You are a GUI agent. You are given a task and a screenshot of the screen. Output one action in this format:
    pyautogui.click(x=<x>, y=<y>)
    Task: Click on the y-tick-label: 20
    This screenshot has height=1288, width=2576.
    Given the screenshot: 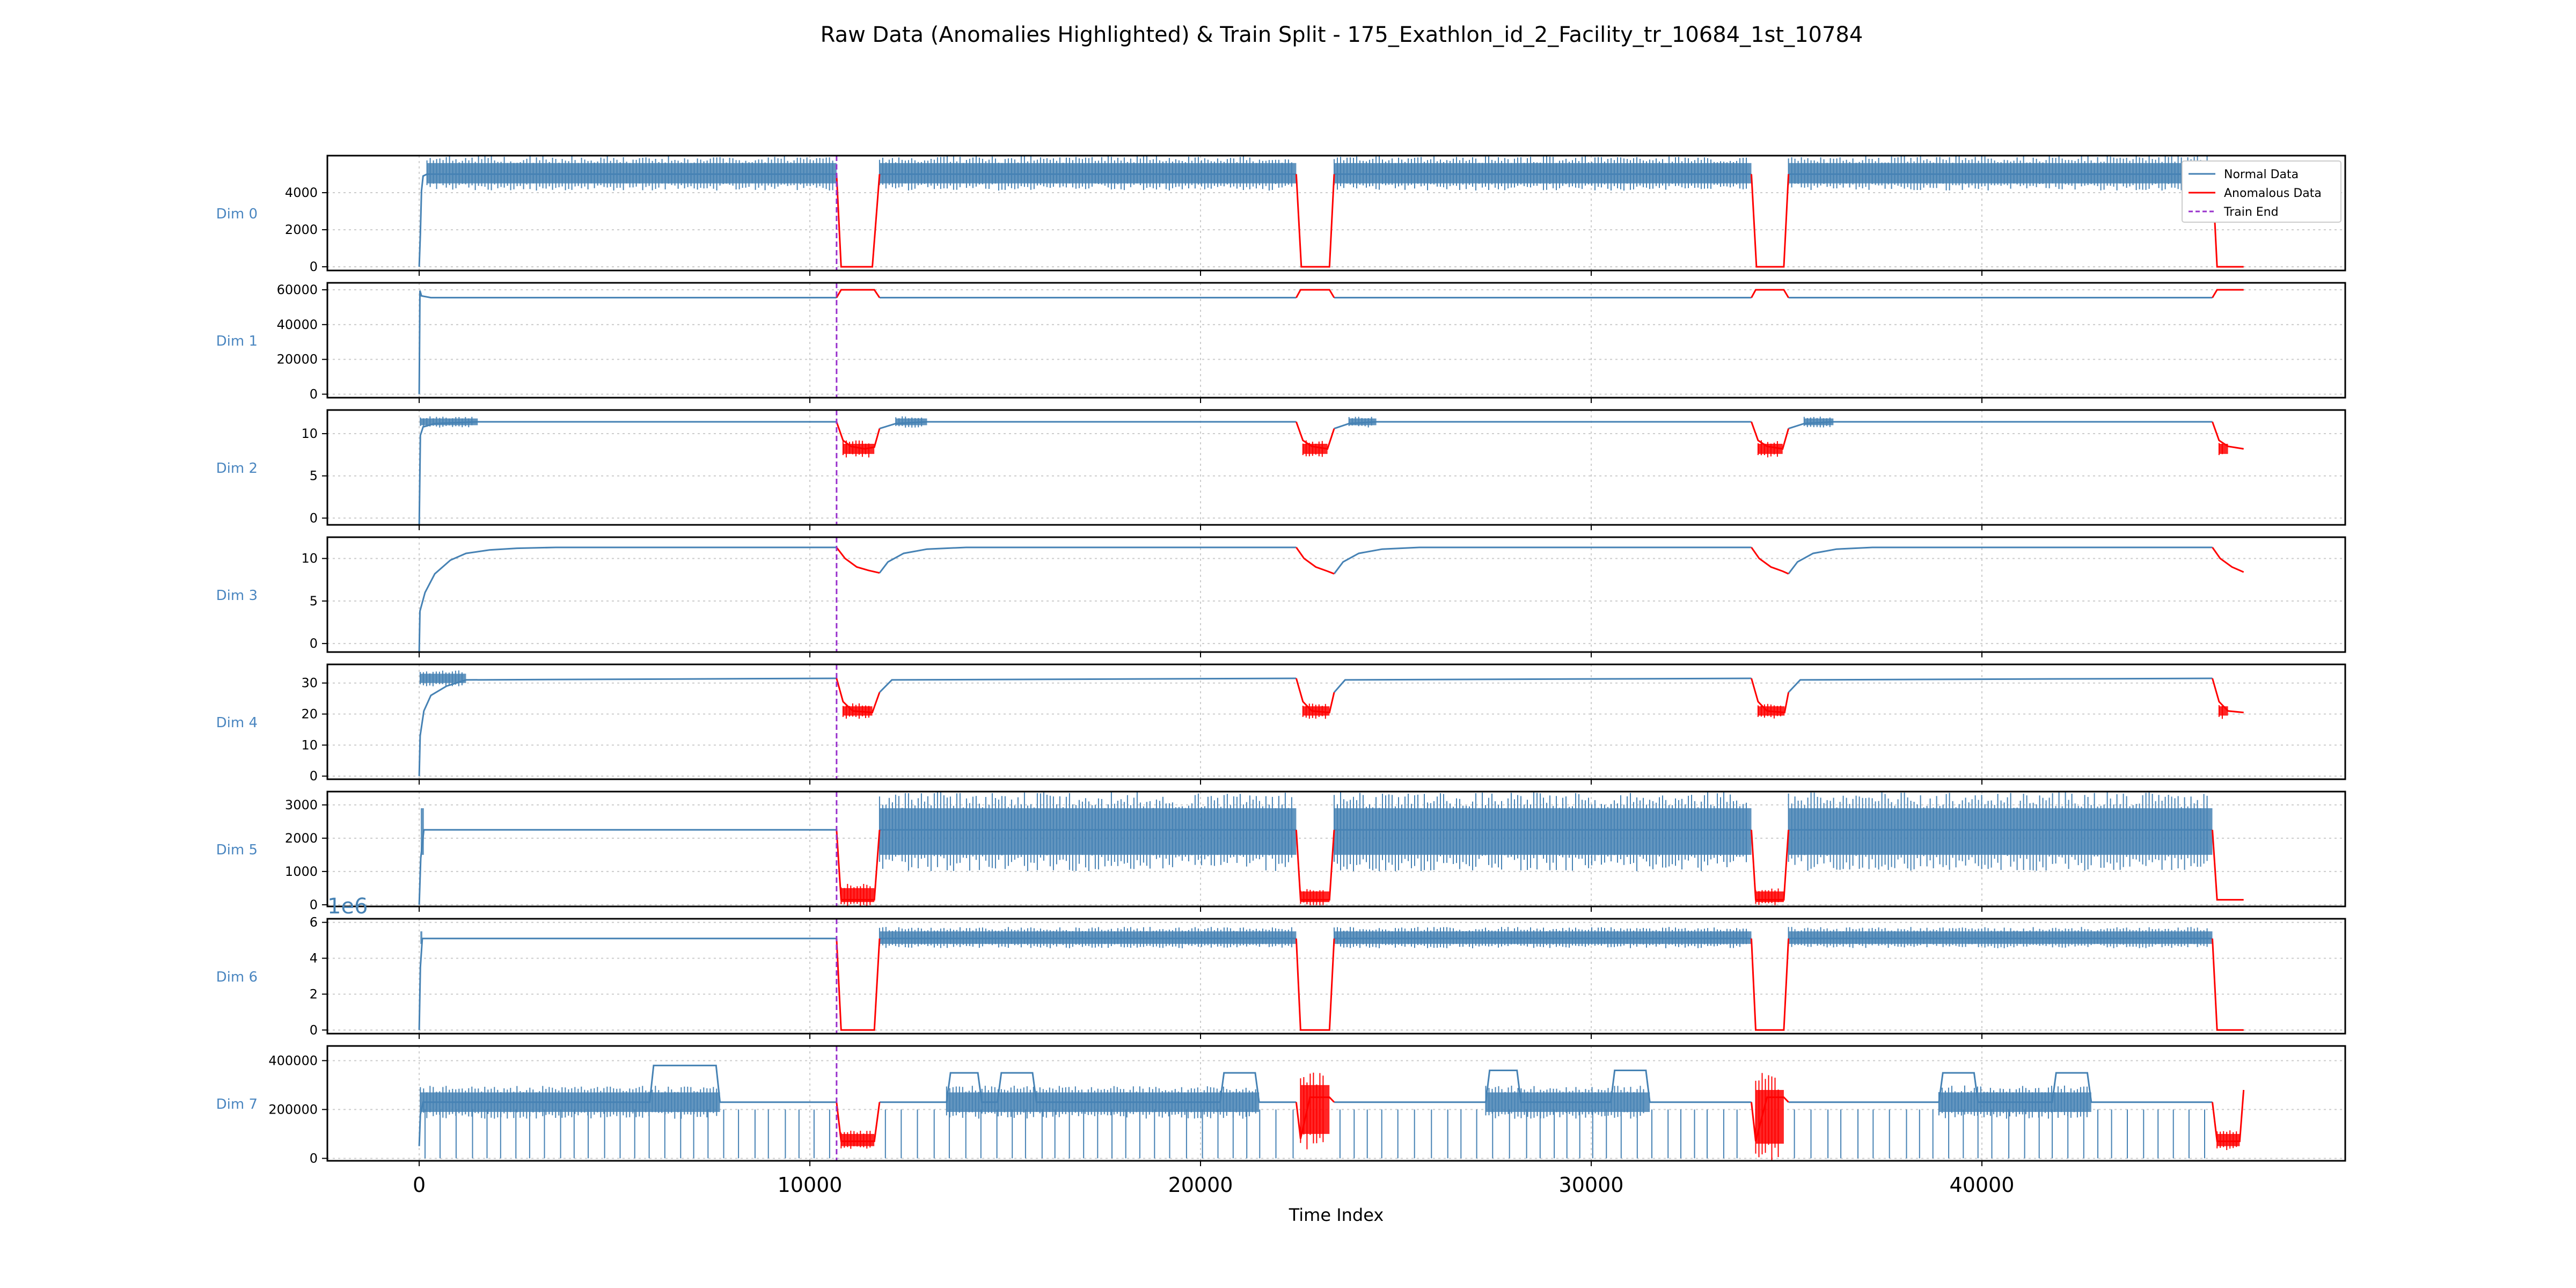 What is the action you would take?
    pyautogui.click(x=309, y=714)
    